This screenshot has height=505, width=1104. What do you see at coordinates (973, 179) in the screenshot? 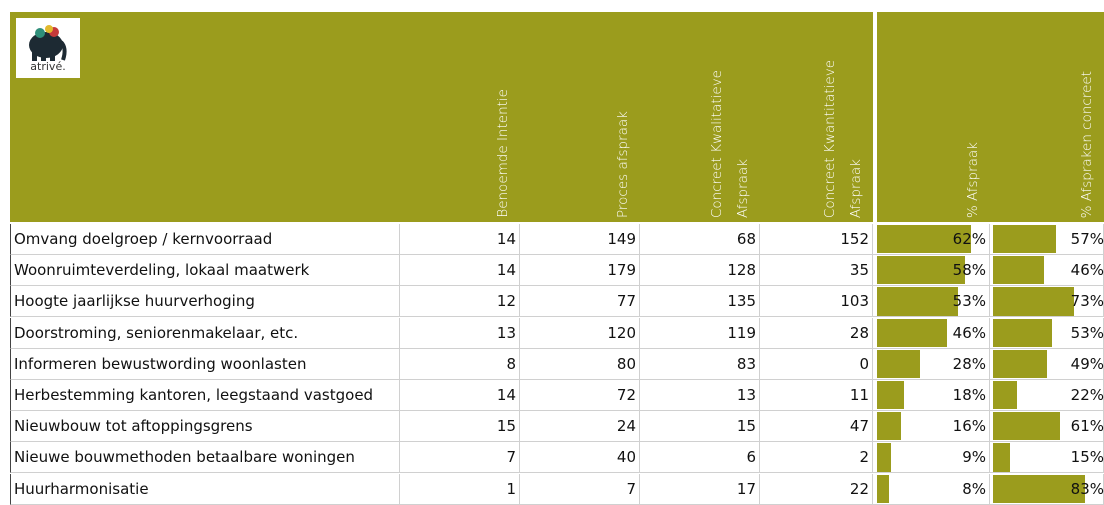
I see `header-line: % Afspraak` at bounding box center [973, 179].